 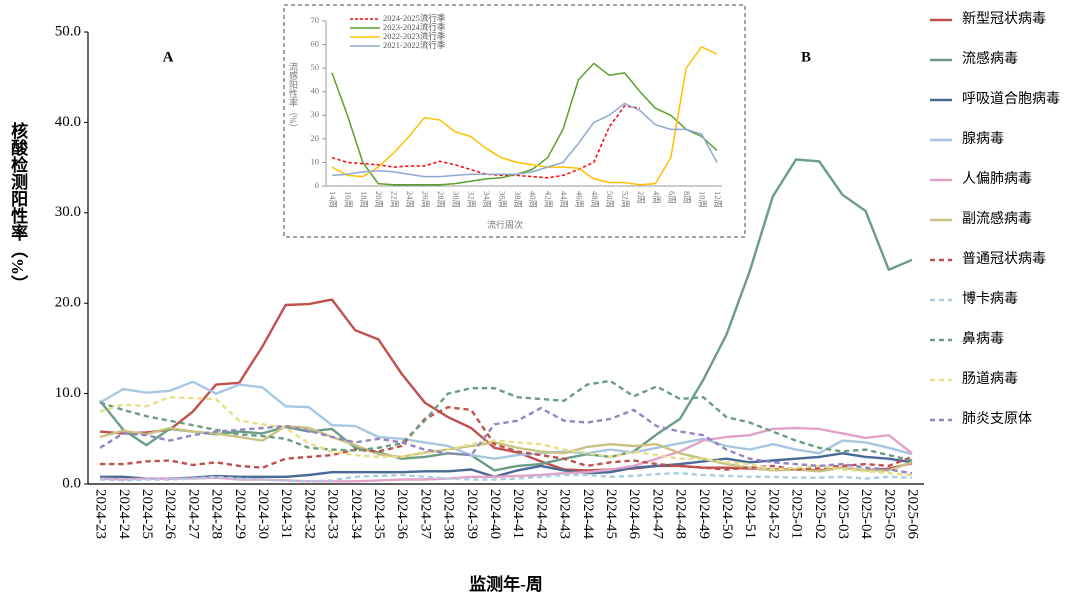 What do you see at coordinates (315, 161) in the screenshot?
I see `y-tick-label: 10` at bounding box center [315, 161].